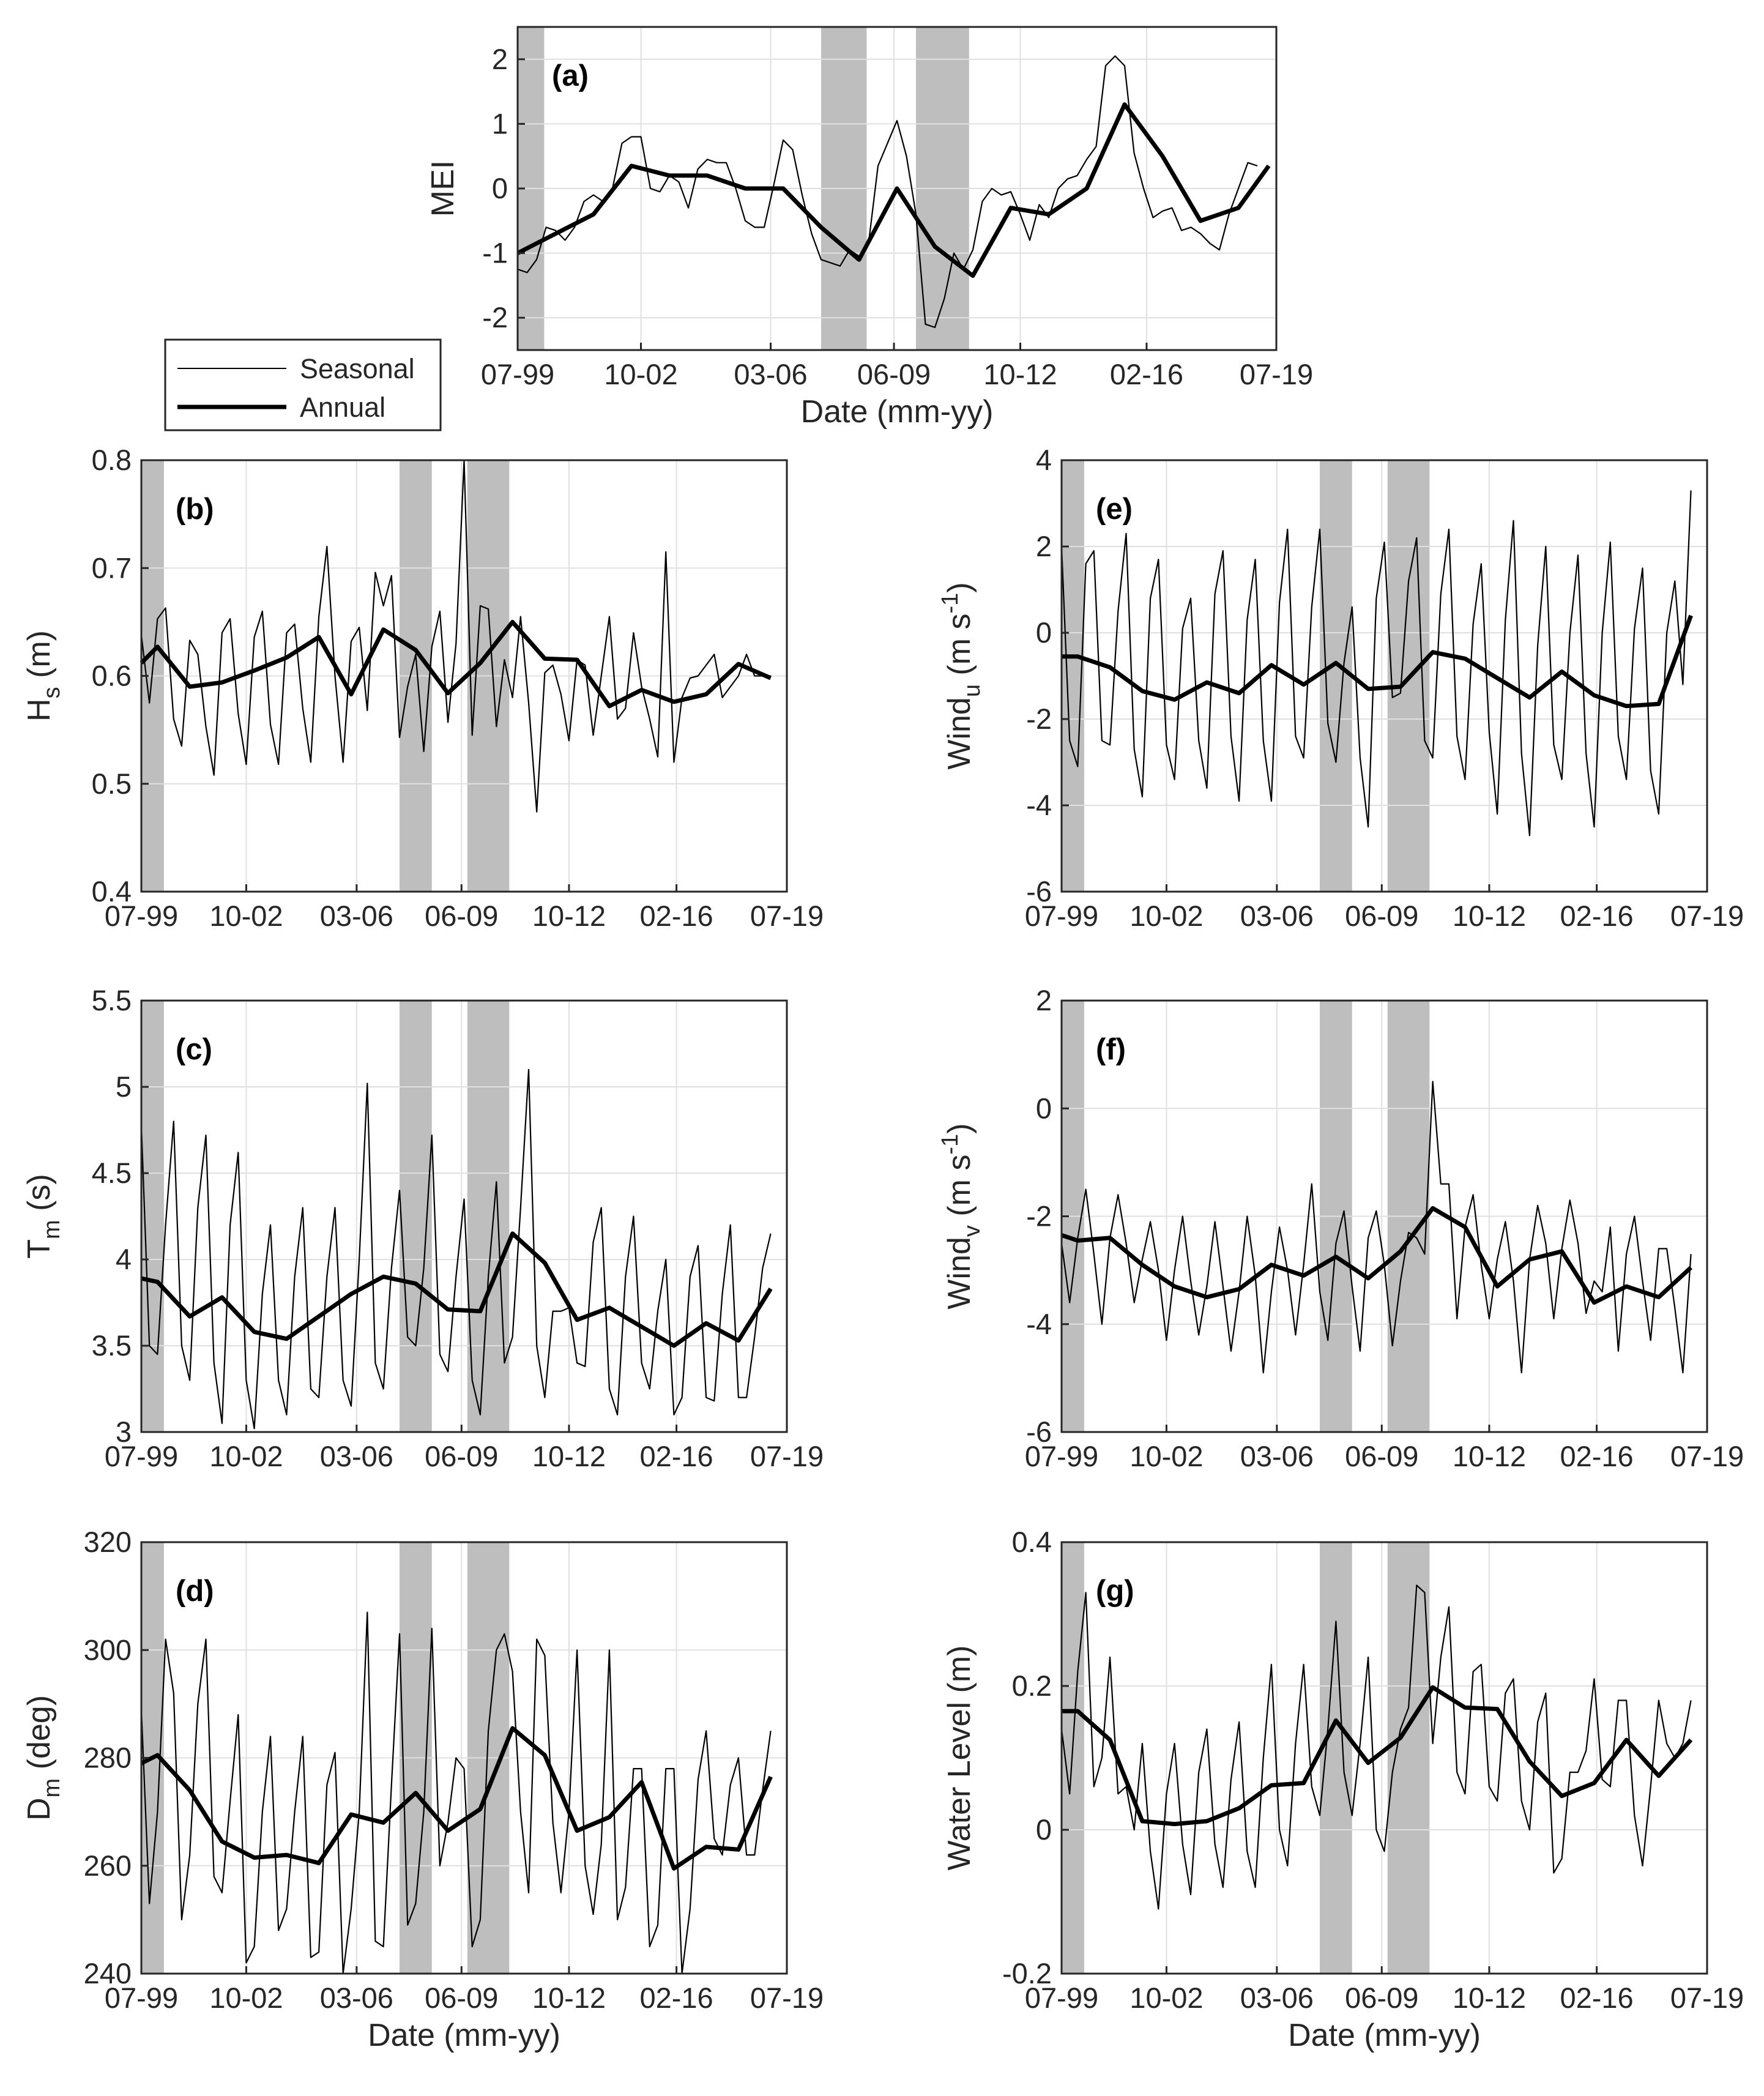 This screenshot has width=1764, height=2096. I want to click on y-tick-label-e-5: 4, so click(1044, 460).